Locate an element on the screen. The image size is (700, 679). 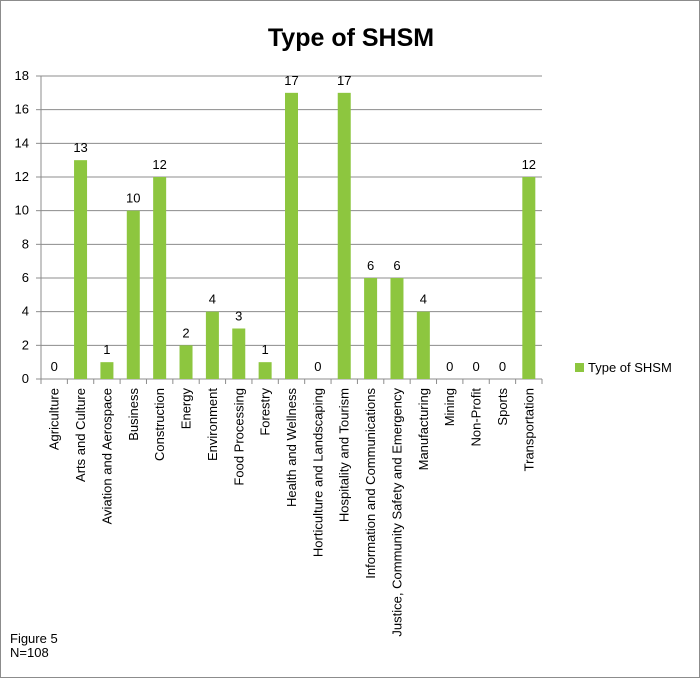
data-label: 13 is located at coordinates (80, 147).